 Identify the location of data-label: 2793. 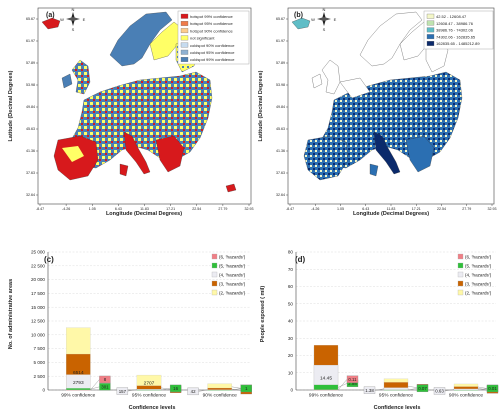
(78, 383).